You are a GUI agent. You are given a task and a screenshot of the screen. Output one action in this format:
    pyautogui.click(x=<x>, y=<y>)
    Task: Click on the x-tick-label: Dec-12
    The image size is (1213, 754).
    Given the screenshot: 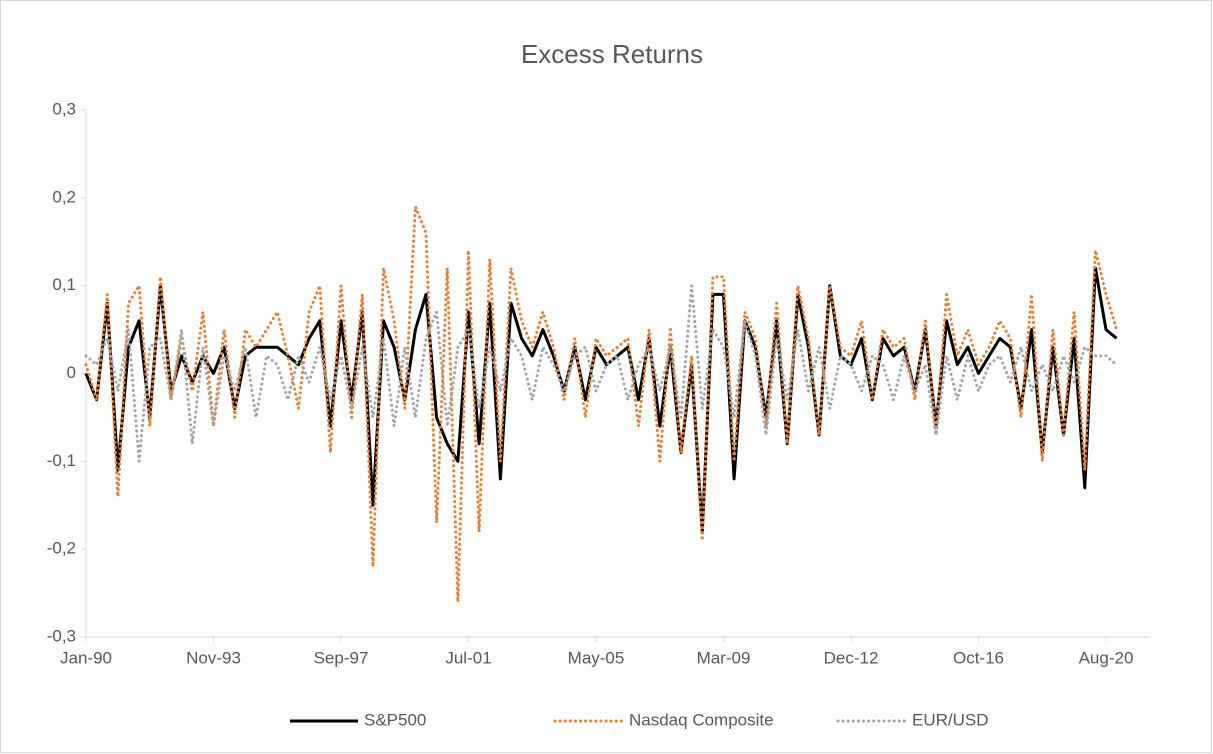 What is the action you would take?
    pyautogui.click(x=851, y=657)
    